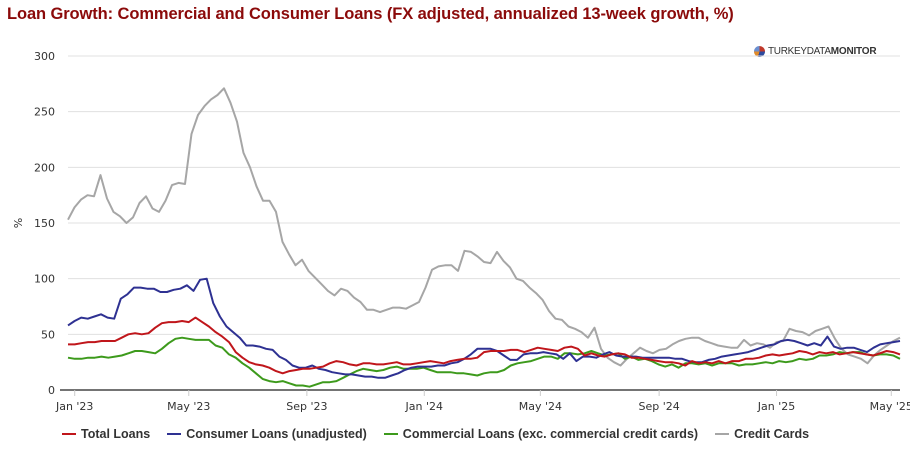 Image resolution: width=910 pixels, height=462 pixels. I want to click on legend-item-total-loans: Total Loans, so click(106, 434).